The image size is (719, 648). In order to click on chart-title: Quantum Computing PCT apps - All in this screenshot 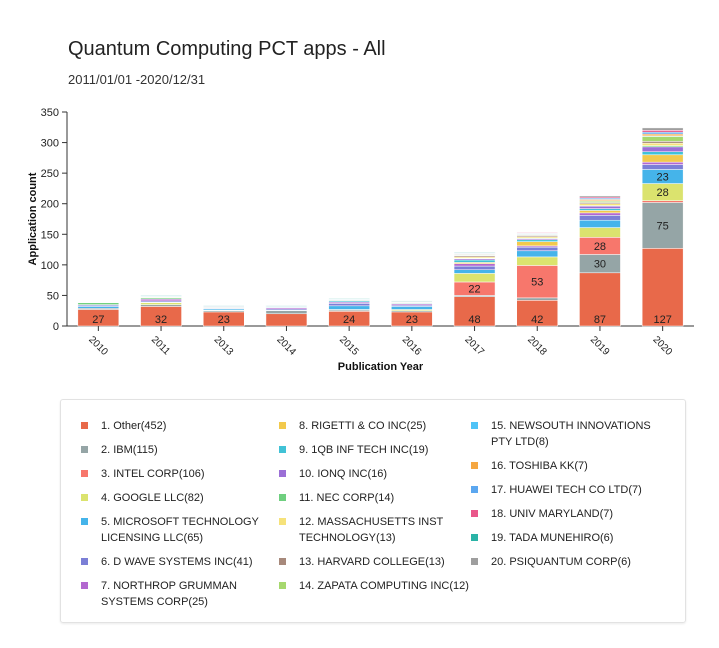, I will do `click(227, 49)`.